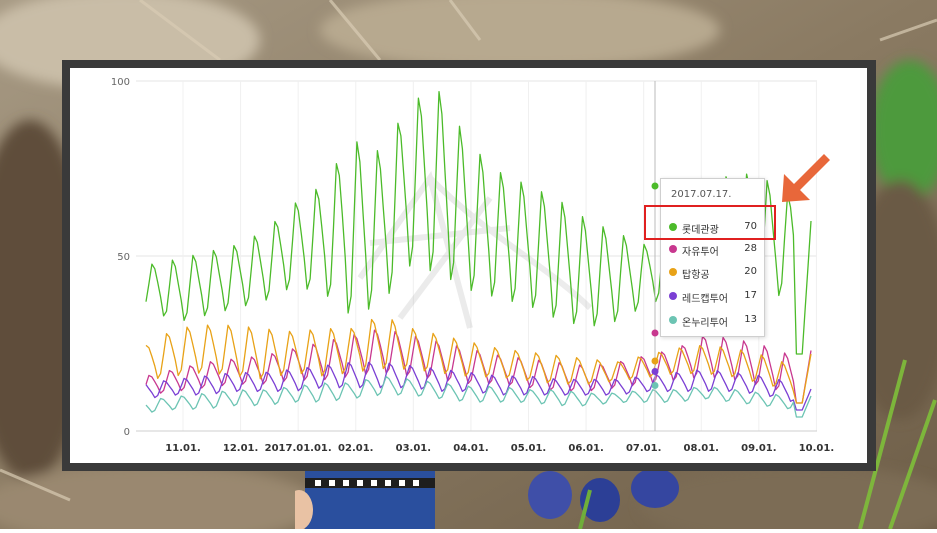 The height and width of the screenshot is (533, 937). Describe the element at coordinates (816, 448) in the screenshot. I see `x-tick-label: 10.01.` at that location.